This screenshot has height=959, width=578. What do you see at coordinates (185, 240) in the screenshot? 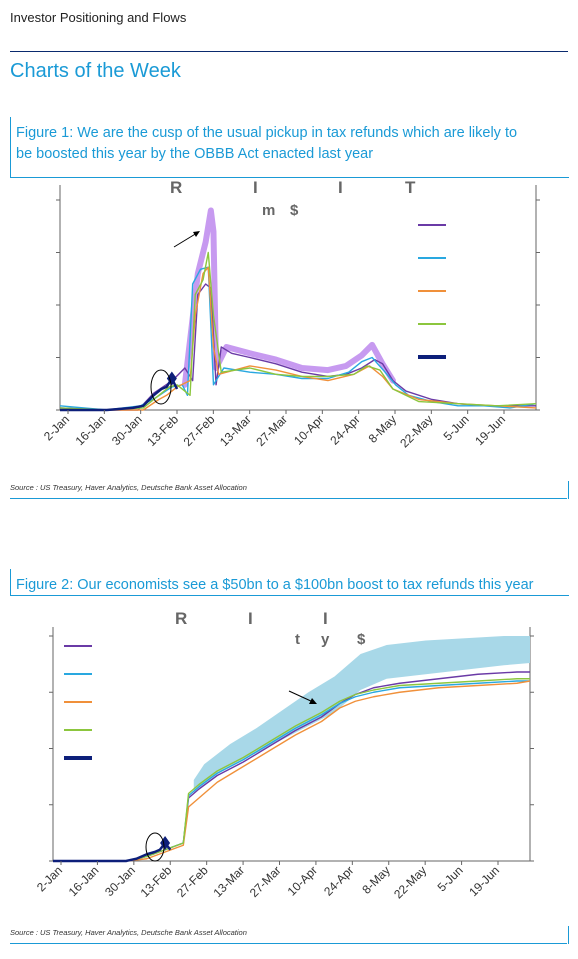
I see `figure1-annotation-arrow` at bounding box center [185, 240].